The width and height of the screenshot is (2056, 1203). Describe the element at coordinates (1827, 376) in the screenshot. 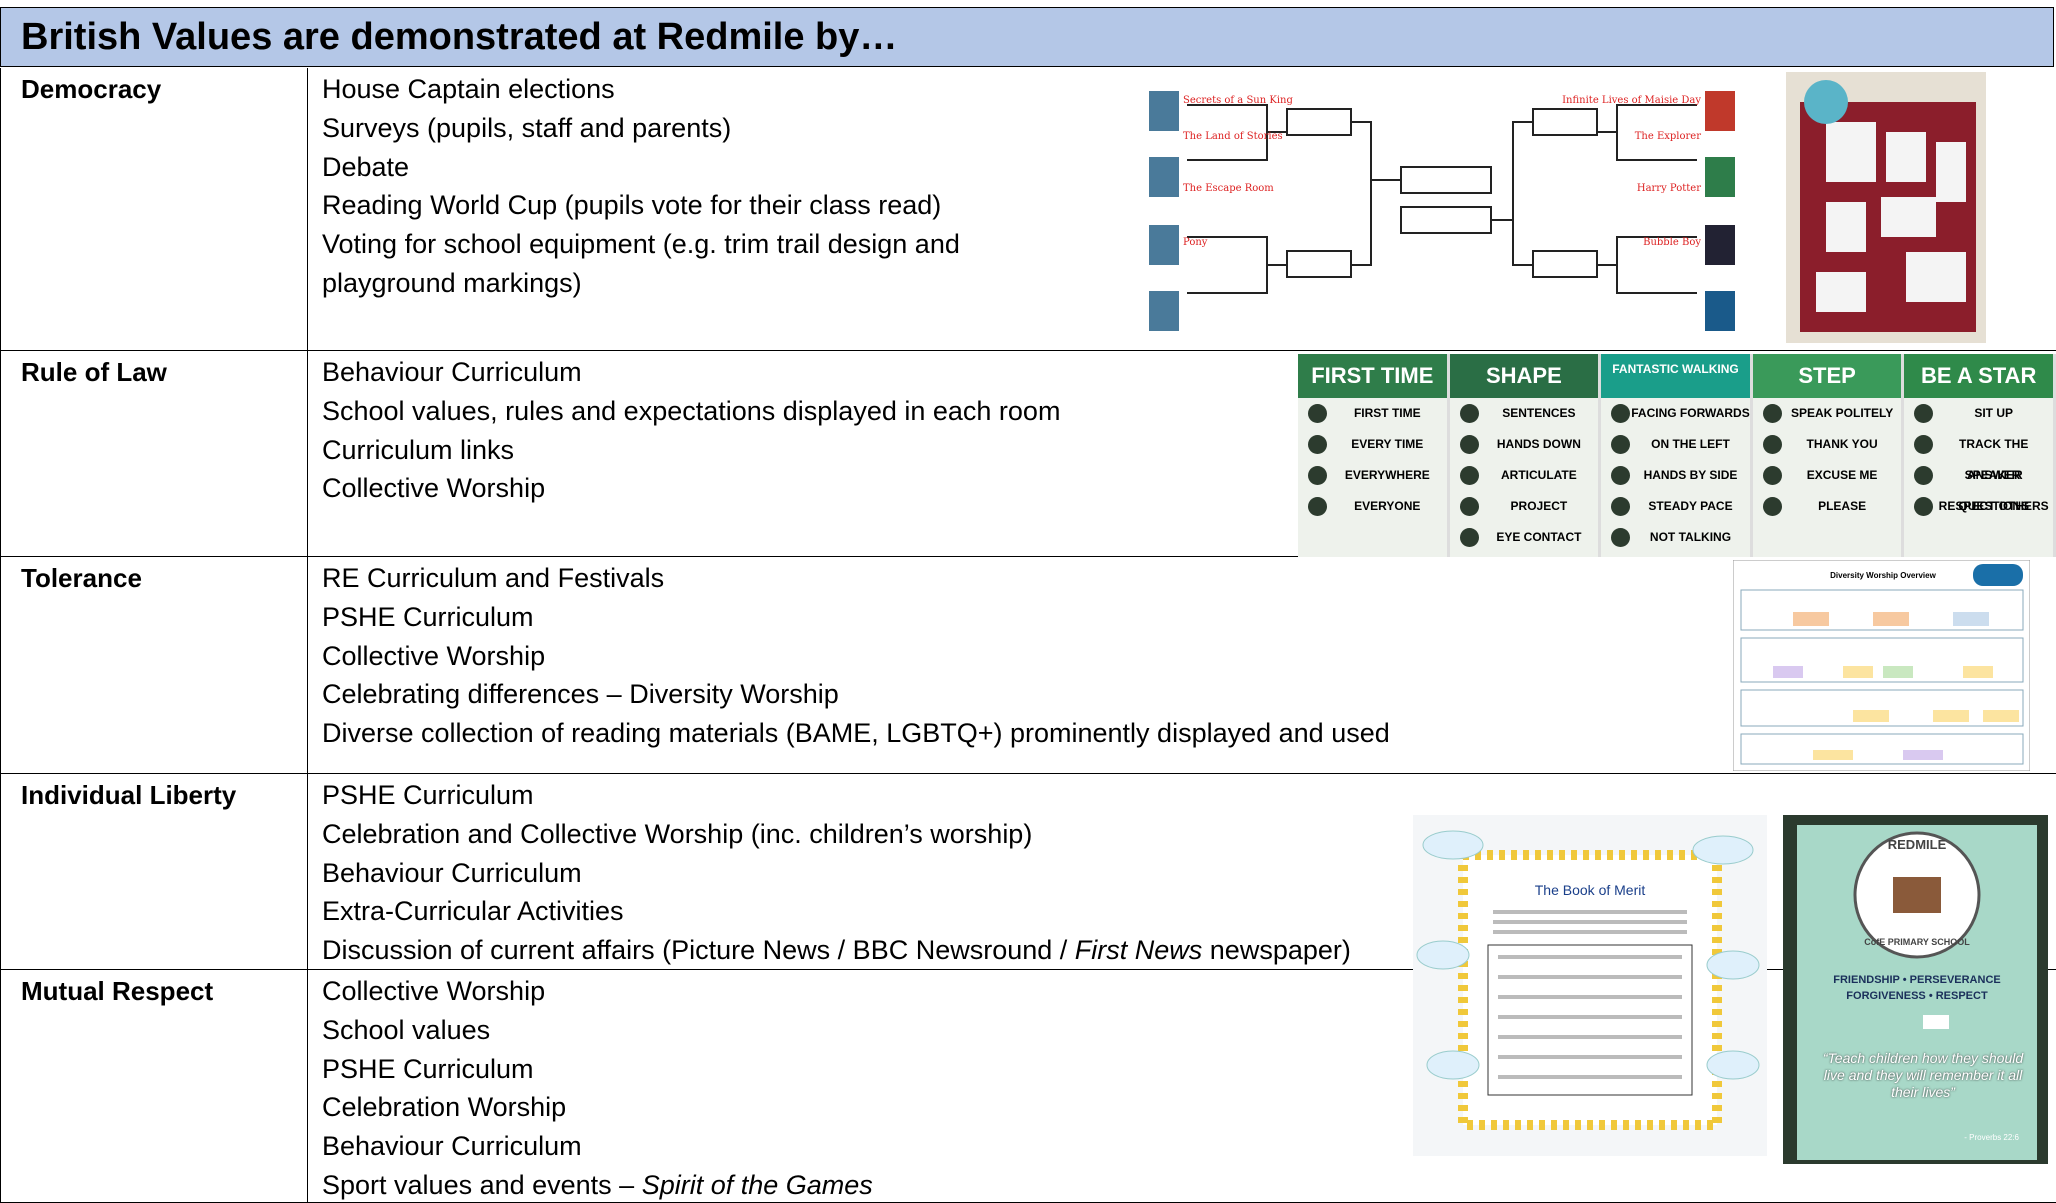

I see `poster-heading: STEP` at that location.